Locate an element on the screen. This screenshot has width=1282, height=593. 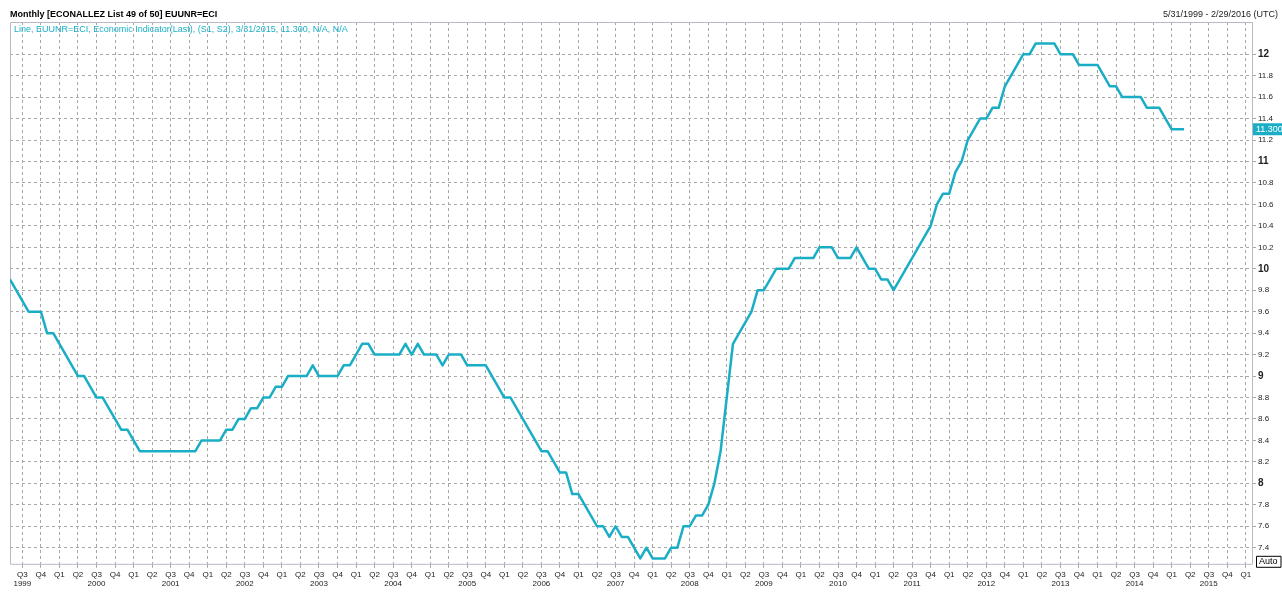
y-tick-label: 7.8 is located at coordinates (1264, 504).